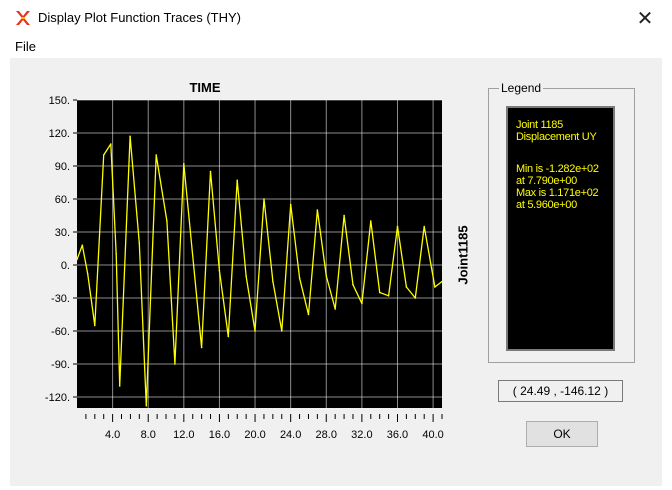  What do you see at coordinates (62, 167) in the screenshot?
I see `y-tick-label: 90.` at bounding box center [62, 167].